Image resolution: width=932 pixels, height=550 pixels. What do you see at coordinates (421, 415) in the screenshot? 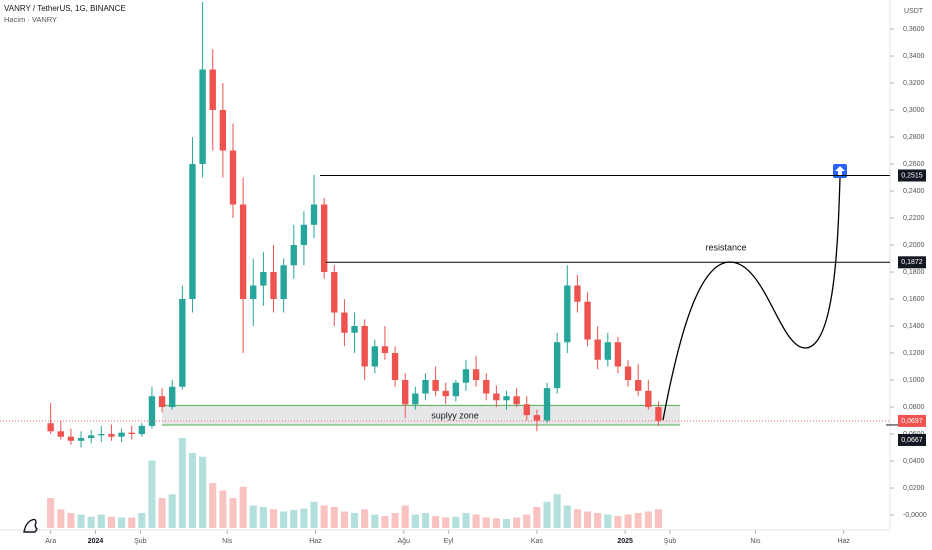
I see `supply-zone` at bounding box center [421, 415].